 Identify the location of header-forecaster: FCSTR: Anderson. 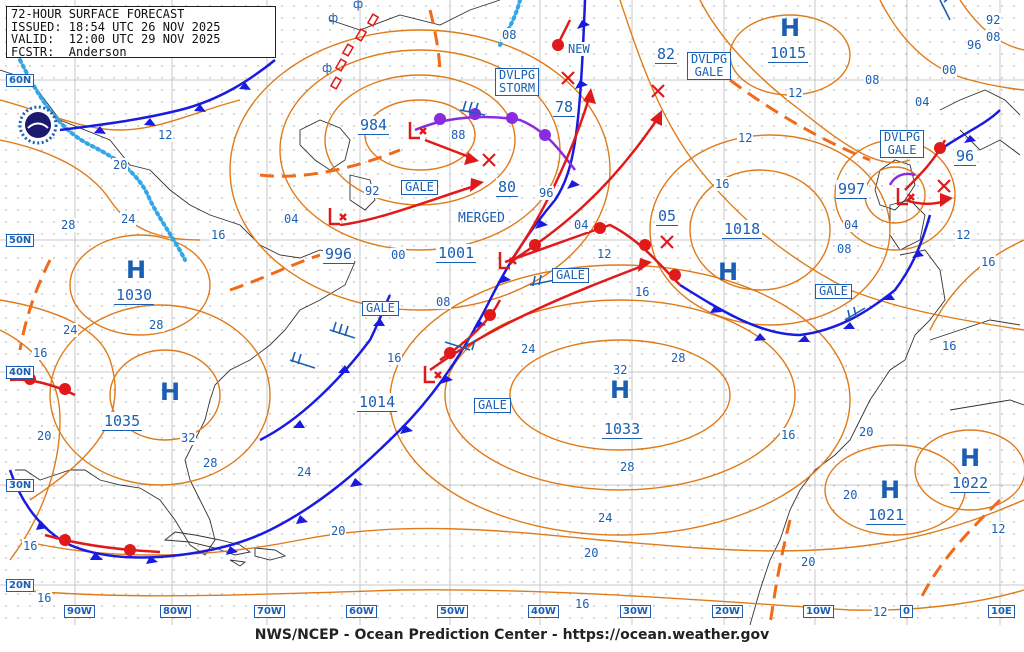
(69, 51).